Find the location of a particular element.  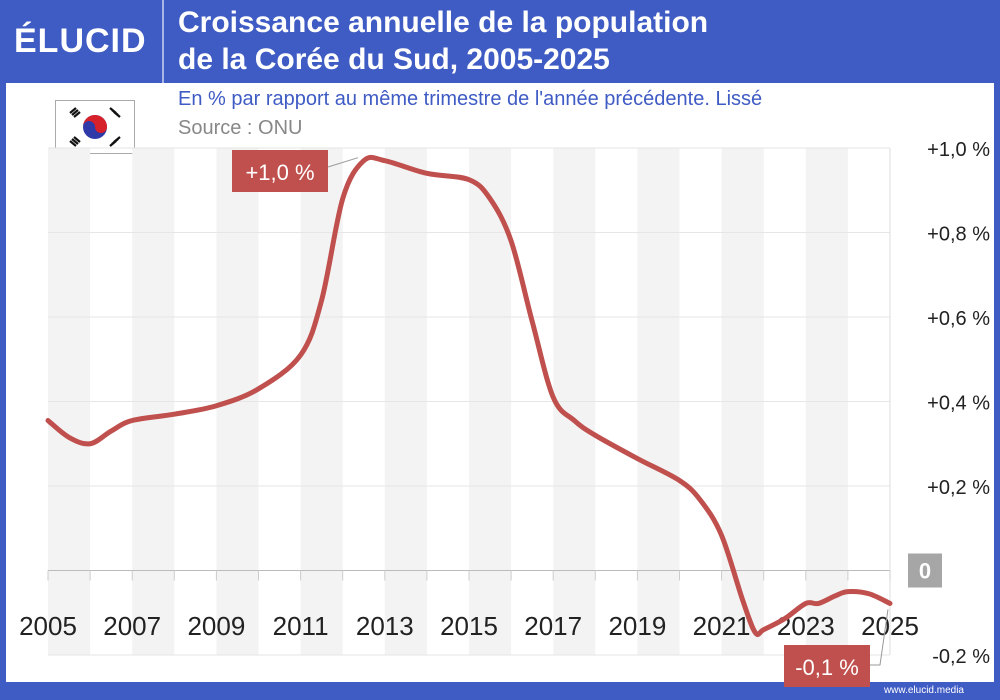

y-tick-label: 0 is located at coordinates (925, 571).